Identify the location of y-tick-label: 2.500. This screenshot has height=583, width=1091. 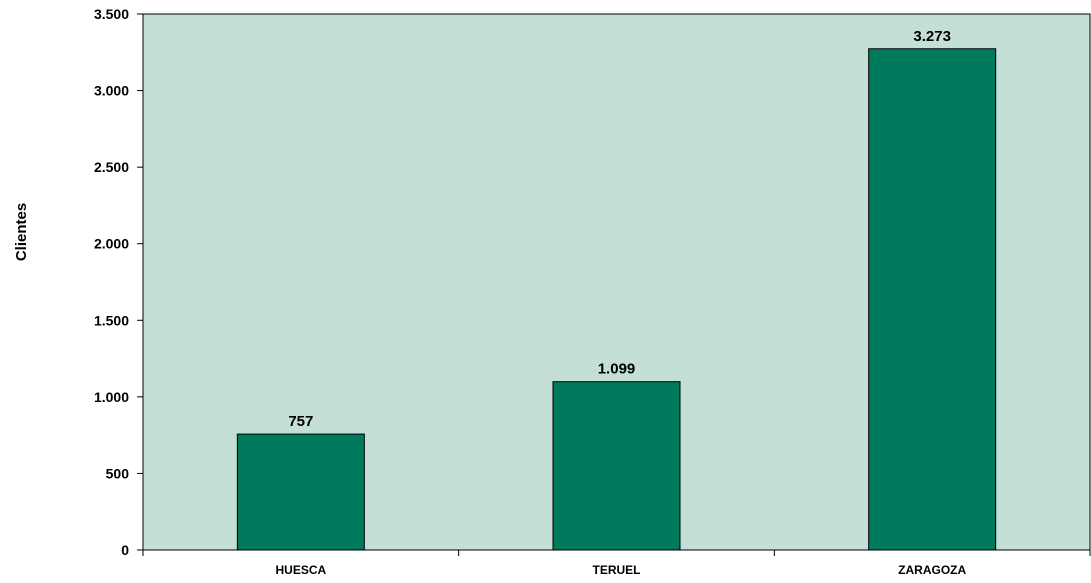
(111, 167).